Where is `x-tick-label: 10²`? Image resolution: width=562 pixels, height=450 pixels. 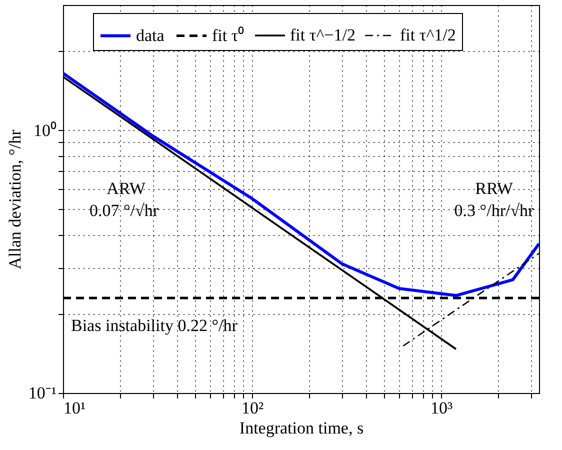 x-tick-label: 10² is located at coordinates (252, 408).